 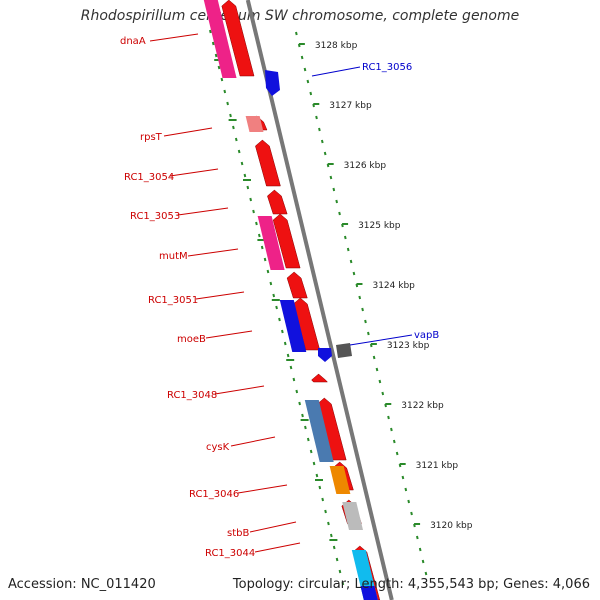 I want to click on gene-label: RC1_3044, so click(x=230, y=553).